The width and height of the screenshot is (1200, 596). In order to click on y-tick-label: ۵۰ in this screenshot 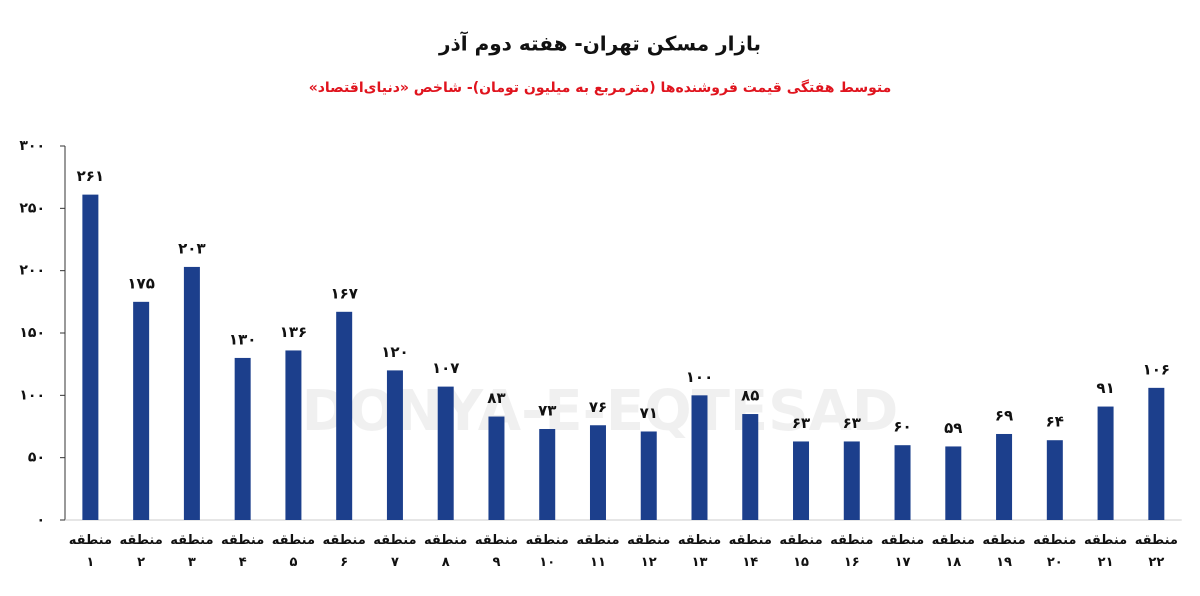, I will do `click(36, 458)`.